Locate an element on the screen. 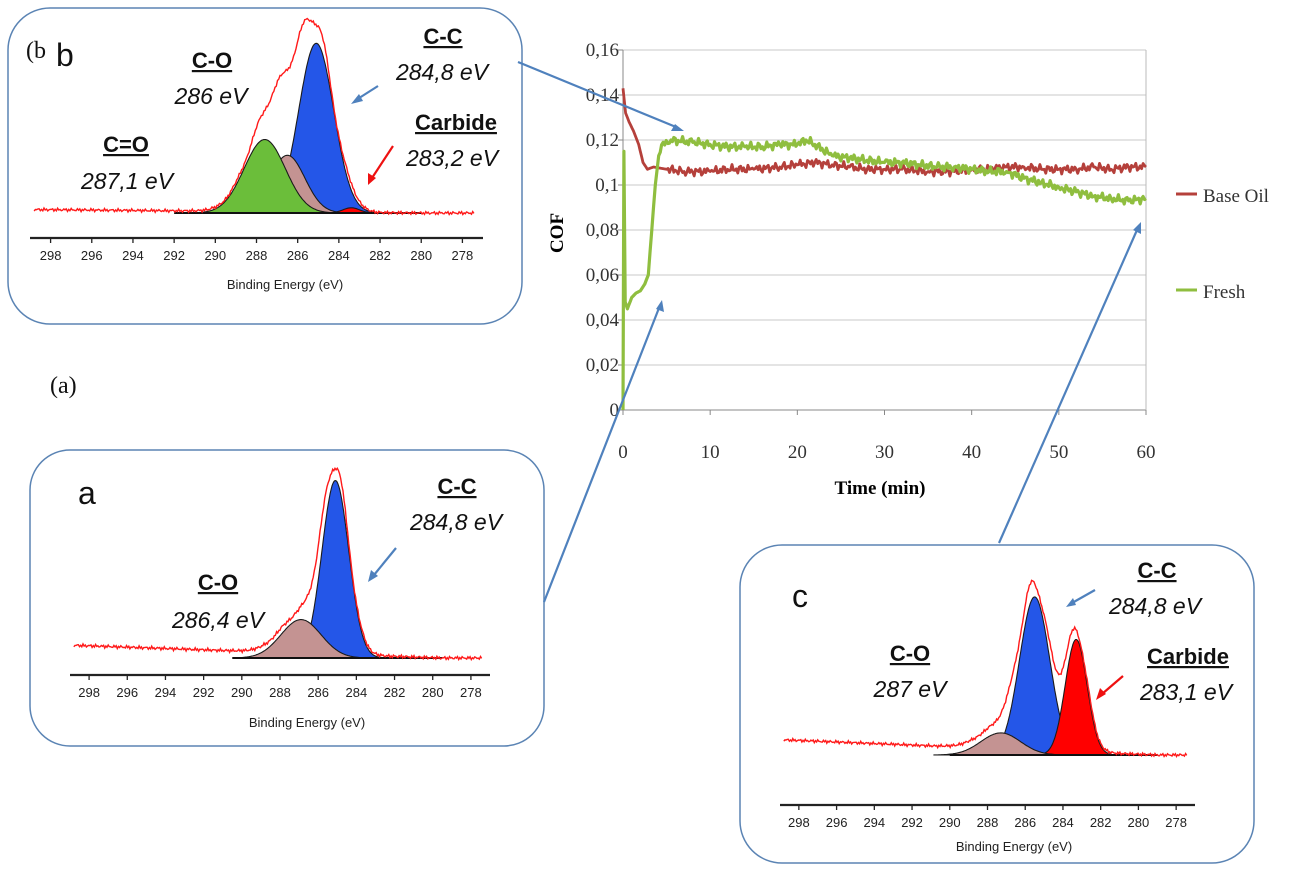 The height and width of the screenshot is (870, 1303). xps-a-plot: 298 296 294 292 290 288 286 284 282 280 278 is located at coordinates (280, 583).